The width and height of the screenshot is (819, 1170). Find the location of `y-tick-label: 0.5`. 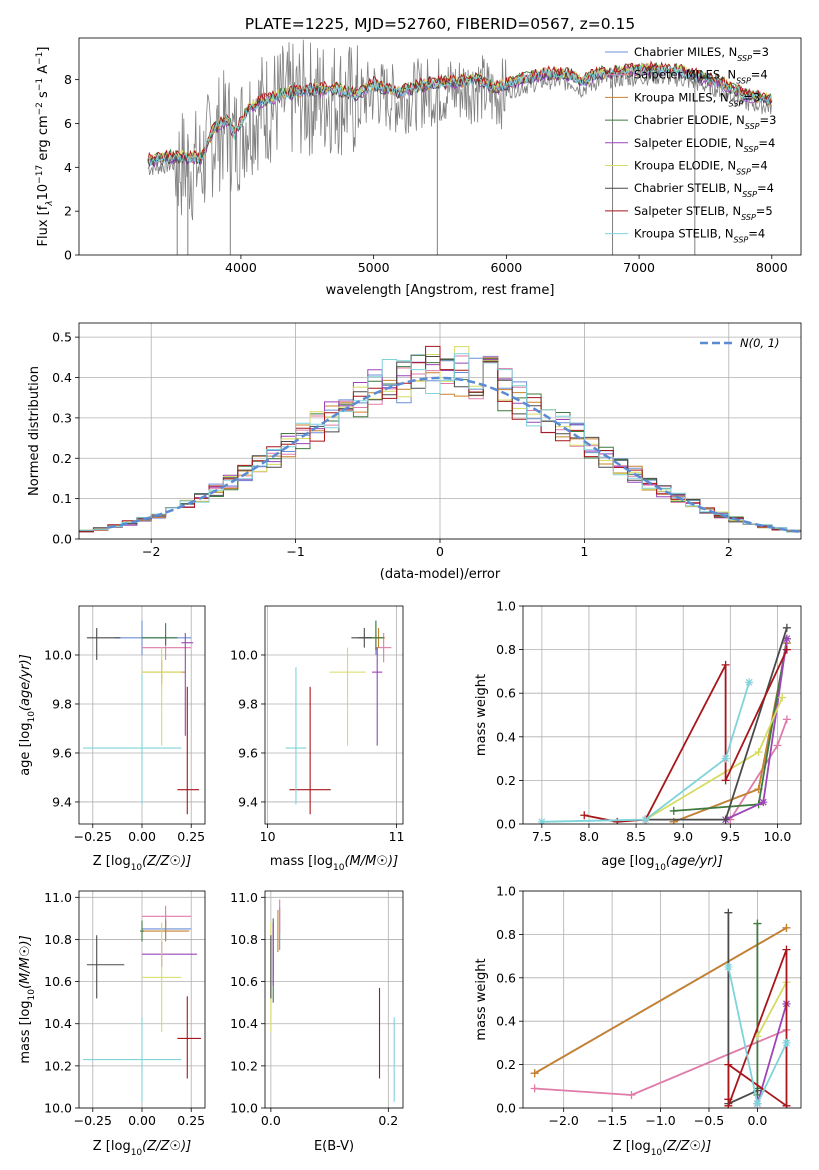

y-tick-label: 0.5 is located at coordinates (62, 337).